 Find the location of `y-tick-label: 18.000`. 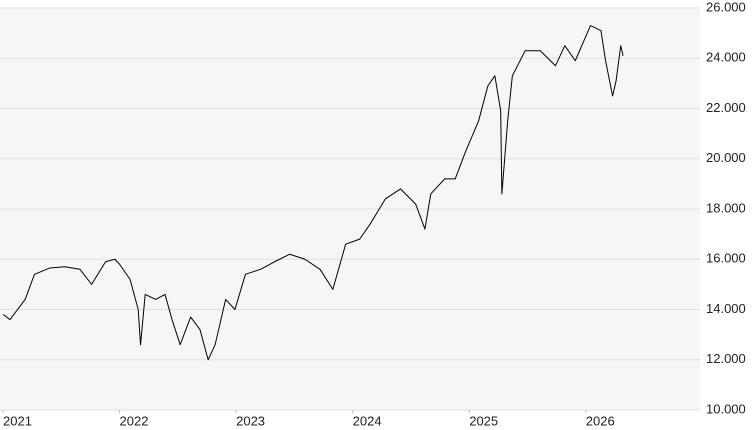

y-tick-label: 18.000 is located at coordinates (726, 207).